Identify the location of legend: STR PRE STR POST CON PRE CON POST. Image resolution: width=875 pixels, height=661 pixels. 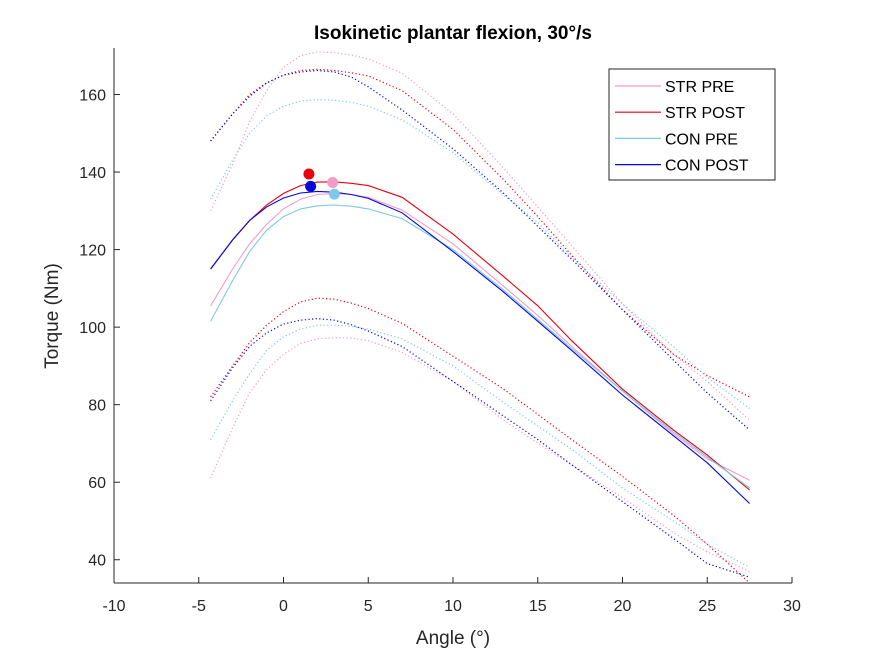
(692, 124).